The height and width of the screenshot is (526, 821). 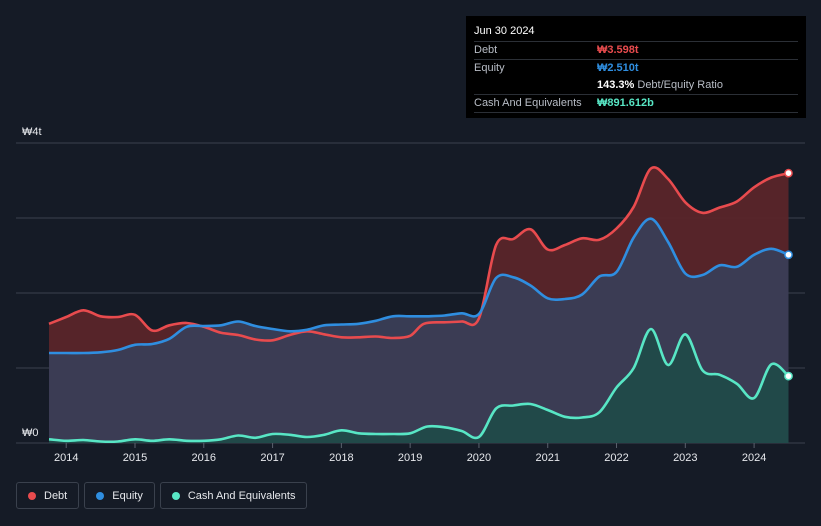 I want to click on x-tick-label: 2020, so click(x=479, y=458).